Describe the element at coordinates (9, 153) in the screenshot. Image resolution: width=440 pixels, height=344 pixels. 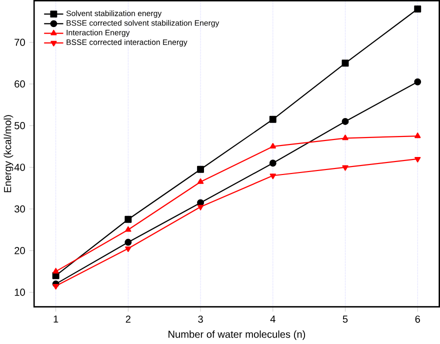
I see `y-axis-title: Energy (kcal/mol)` at that location.